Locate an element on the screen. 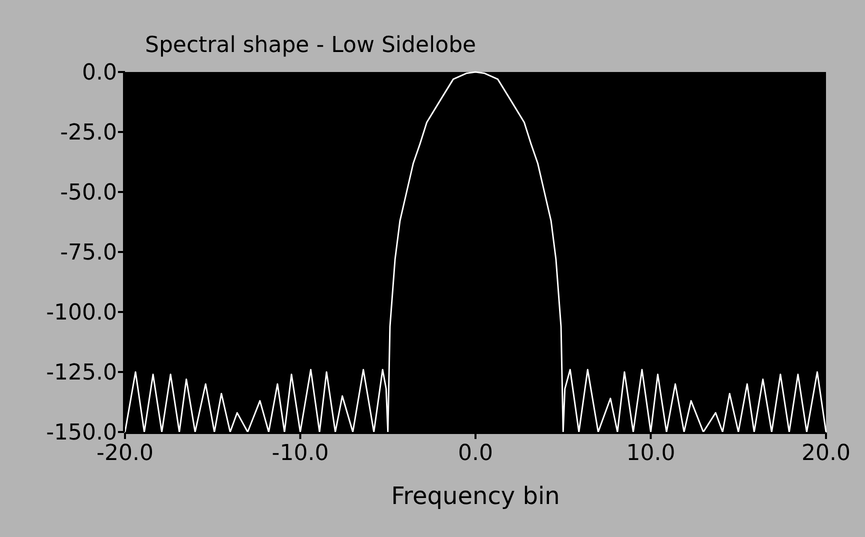 This screenshot has width=865, height=537. x-tick-label: 0.0 is located at coordinates (475, 453).